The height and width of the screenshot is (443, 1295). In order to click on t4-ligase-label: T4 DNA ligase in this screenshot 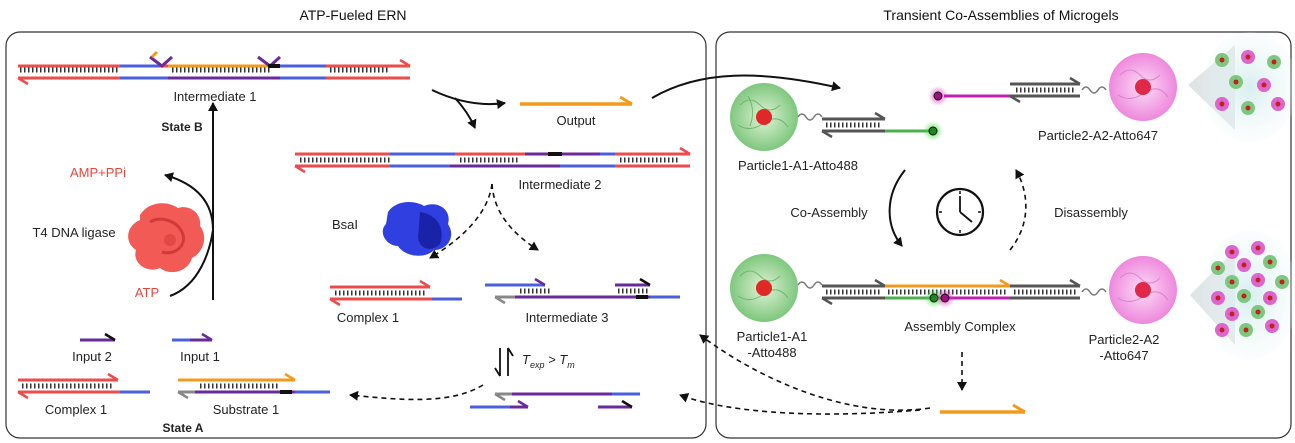, I will do `click(73, 232)`.